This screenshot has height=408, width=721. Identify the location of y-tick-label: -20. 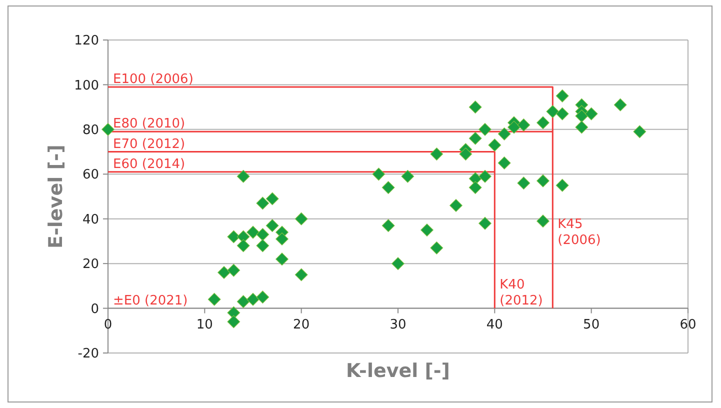
(88, 354).